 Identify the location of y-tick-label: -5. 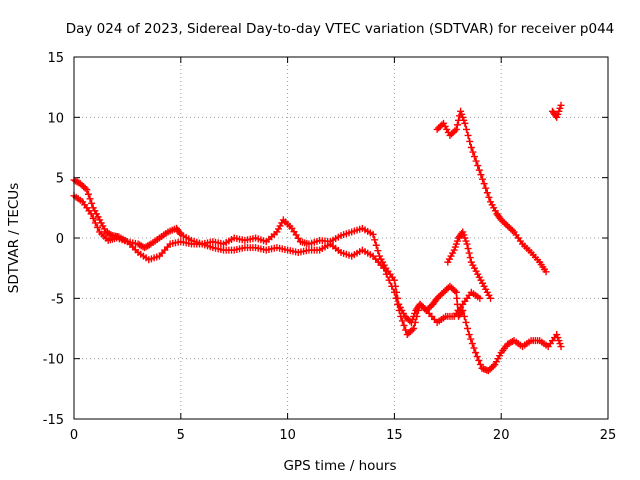
(57, 299).